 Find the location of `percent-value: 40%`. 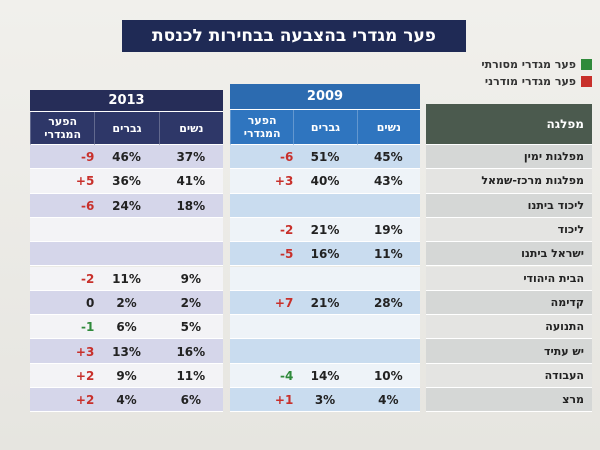

percent-value: 40% is located at coordinates (325, 181).